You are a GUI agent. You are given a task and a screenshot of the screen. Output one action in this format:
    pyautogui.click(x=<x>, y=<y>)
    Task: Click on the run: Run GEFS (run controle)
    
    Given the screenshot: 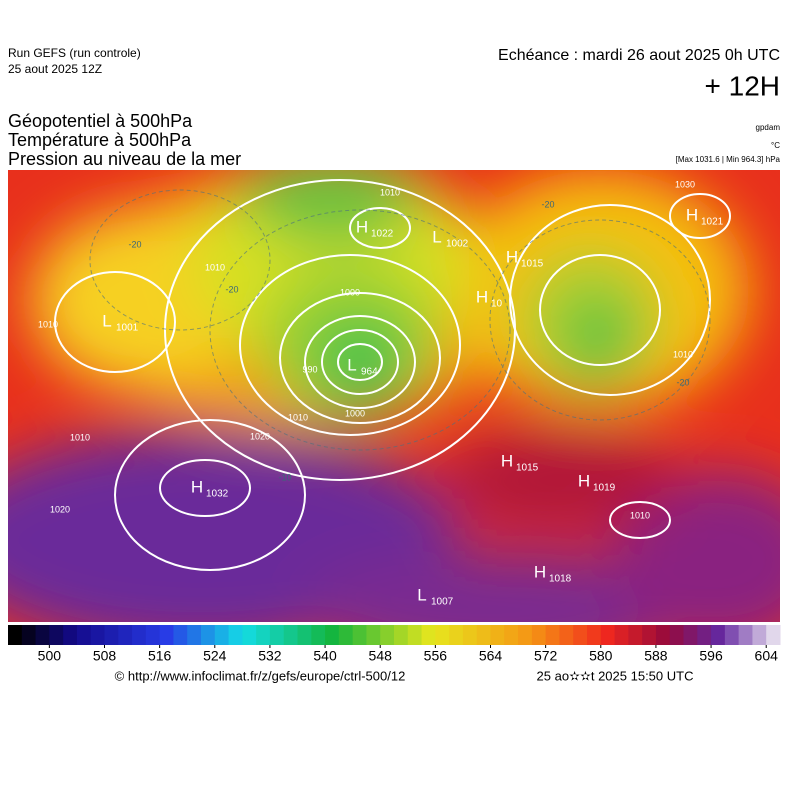 What is the action you would take?
    pyautogui.click(x=74, y=53)
    